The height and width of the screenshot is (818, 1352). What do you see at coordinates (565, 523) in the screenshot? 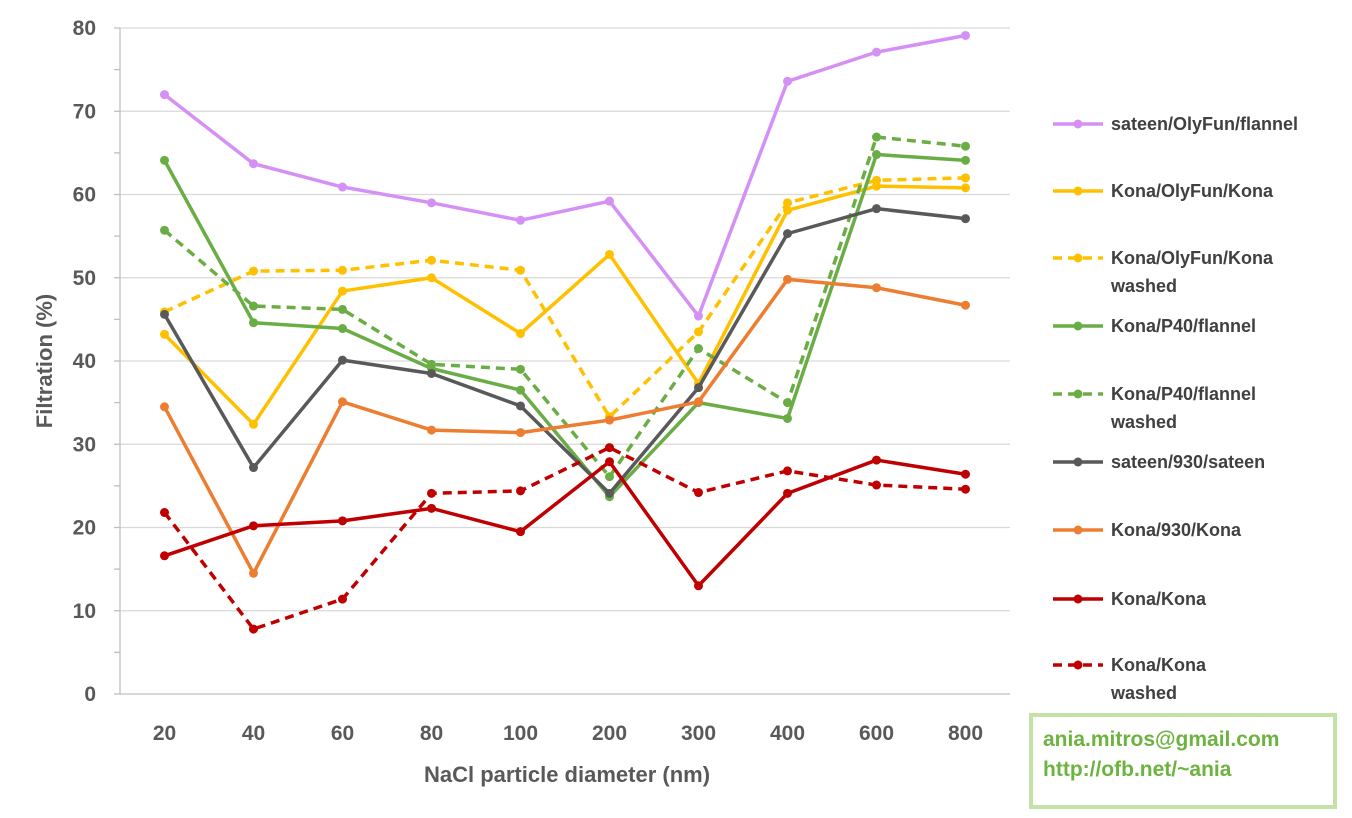
I see `series-kona-kona` at bounding box center [565, 523].